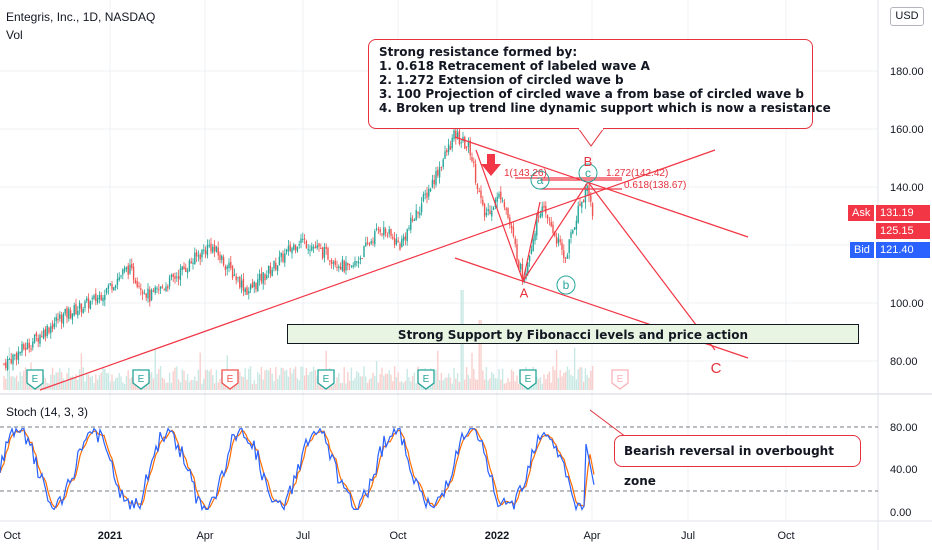 The image size is (932, 550). What do you see at coordinates (907, 304) in the screenshot?
I see `price-tick: 100.00` at bounding box center [907, 304].